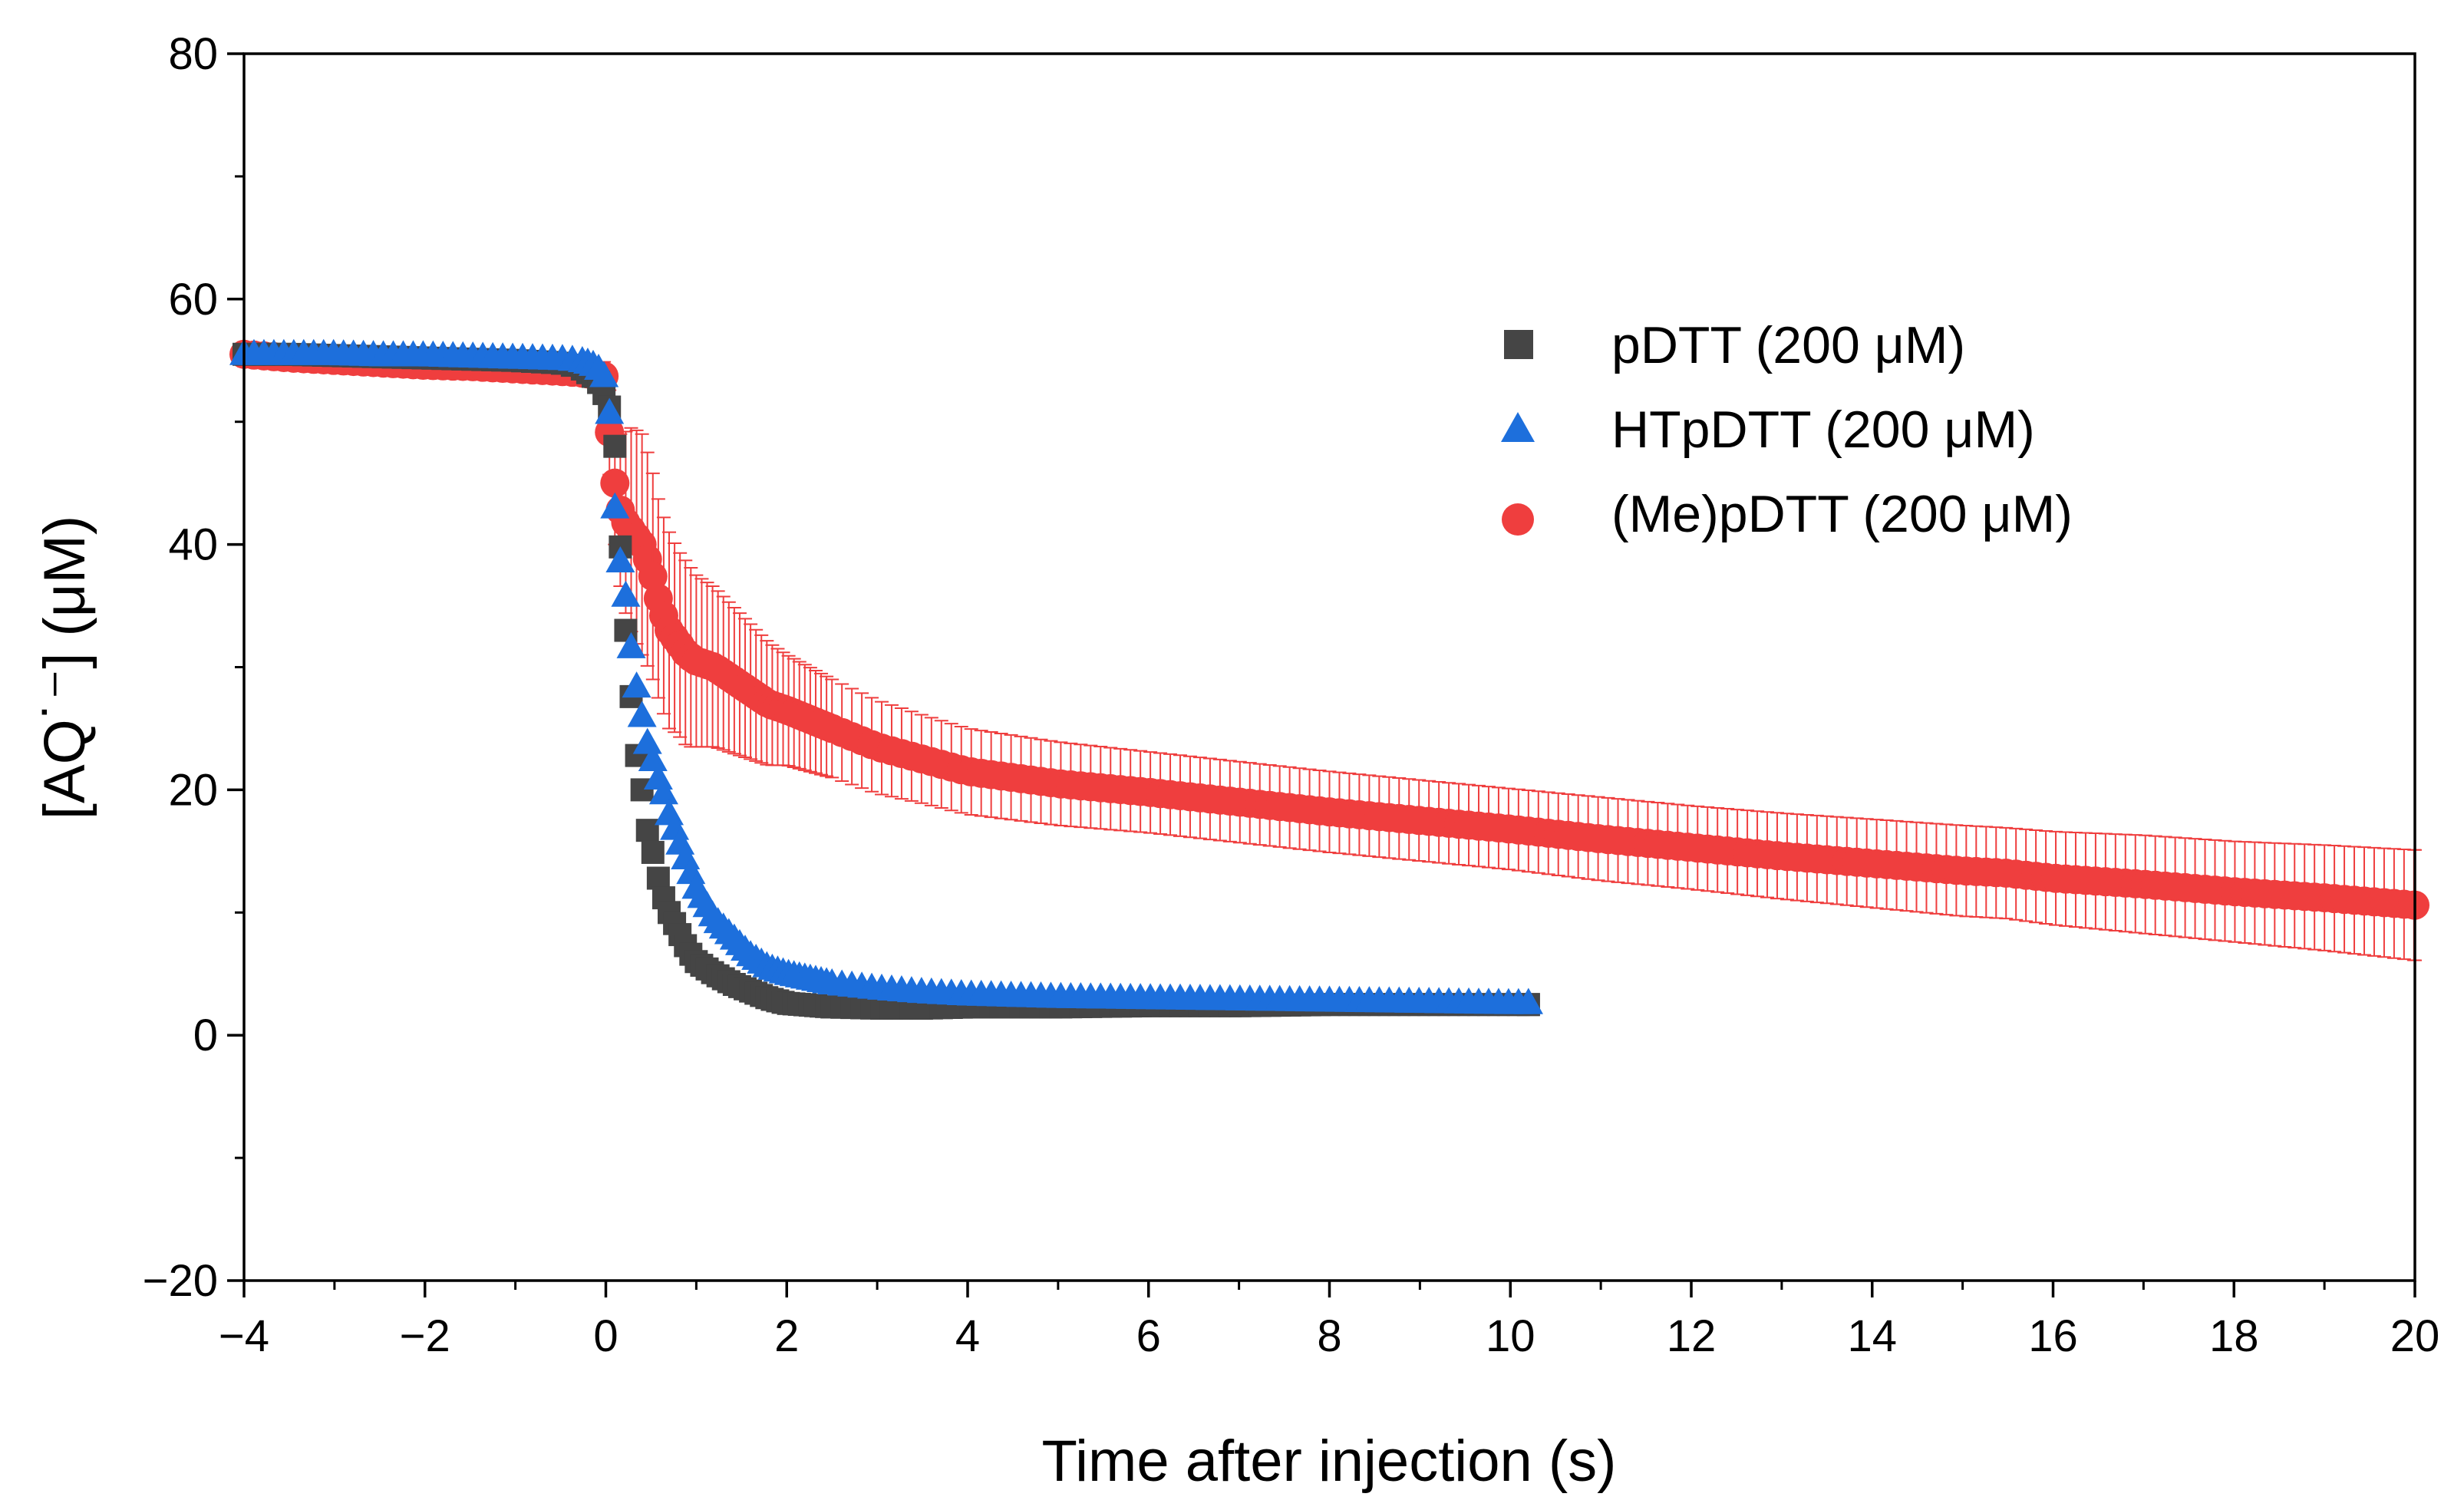  What do you see at coordinates (193, 54) in the screenshot?
I see `y-tick-label: 80` at bounding box center [193, 54].